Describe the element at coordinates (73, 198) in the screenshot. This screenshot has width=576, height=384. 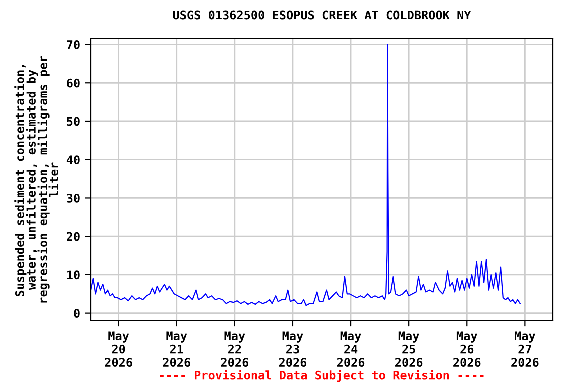
I see `y-tick-label: 30` at that location.